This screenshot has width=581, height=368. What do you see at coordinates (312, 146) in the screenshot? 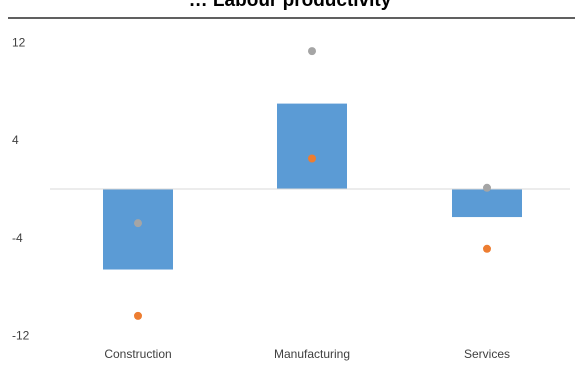
I see `bar-manufacturing` at bounding box center [312, 146].